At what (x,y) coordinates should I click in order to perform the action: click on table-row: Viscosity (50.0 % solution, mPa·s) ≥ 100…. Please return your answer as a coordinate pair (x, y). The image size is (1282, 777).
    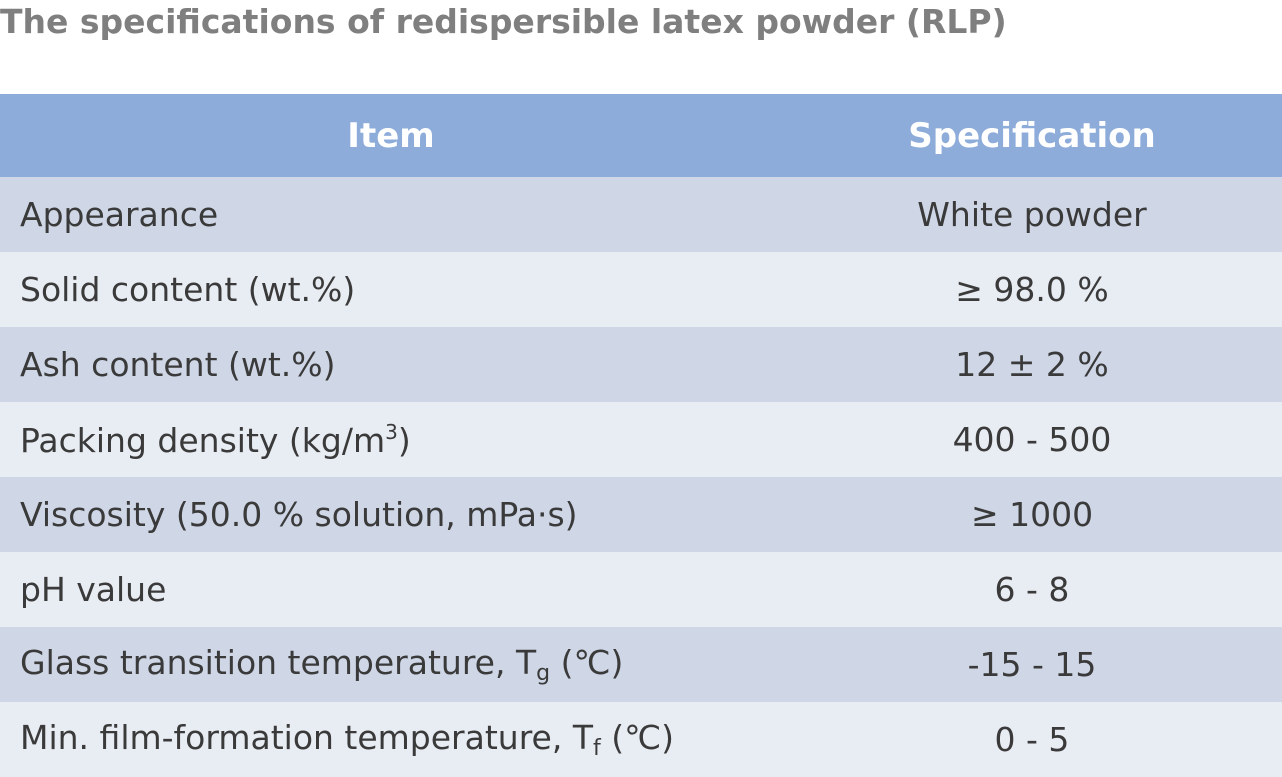
    Looking at the image, I should click on (641, 514).